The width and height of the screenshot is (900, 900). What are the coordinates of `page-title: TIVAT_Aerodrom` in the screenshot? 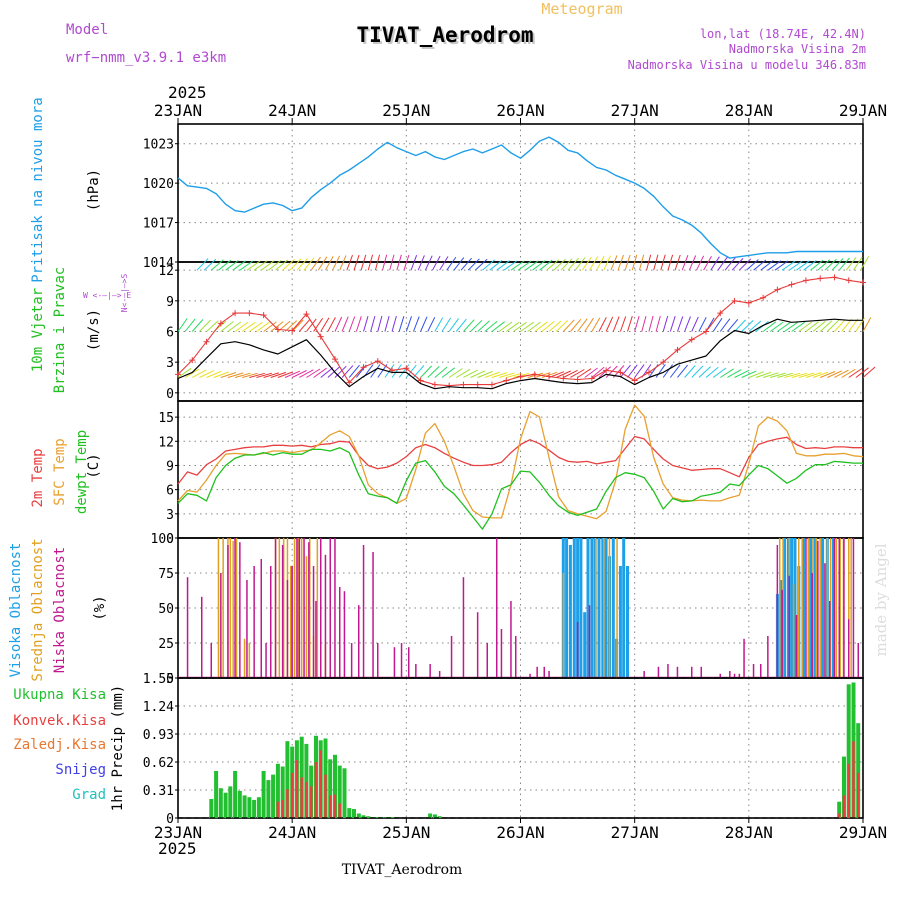 It's located at (444, 35).